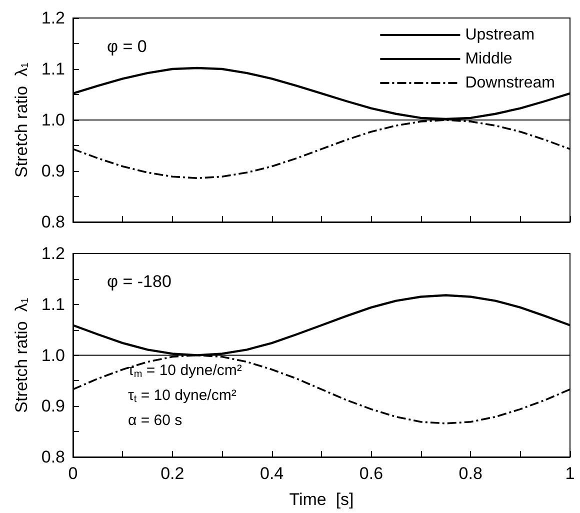 The height and width of the screenshot is (513, 580). What do you see at coordinates (500, 35) in the screenshot?
I see `legend-label: Upstream` at bounding box center [500, 35].